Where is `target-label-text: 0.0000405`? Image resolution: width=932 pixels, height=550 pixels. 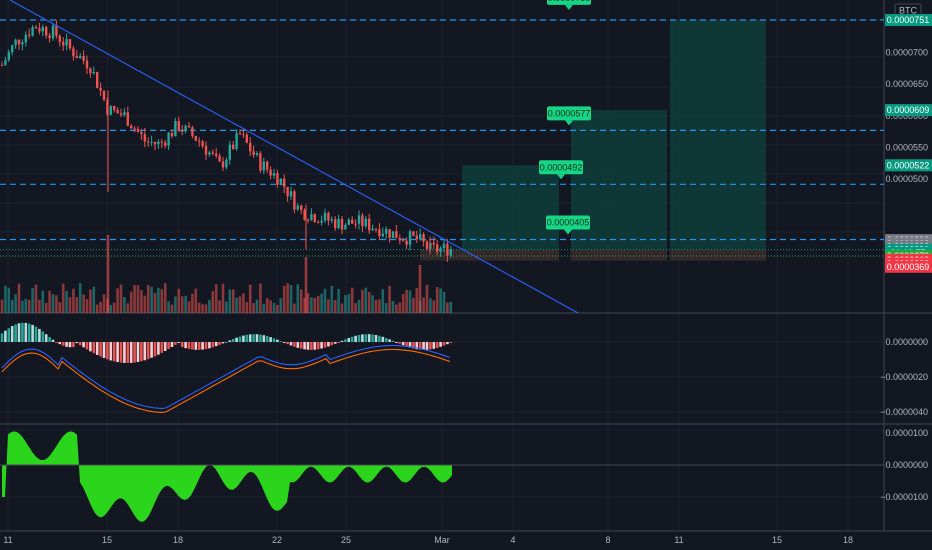
target-label-text: 0.0000405 is located at coordinates (568, 223).